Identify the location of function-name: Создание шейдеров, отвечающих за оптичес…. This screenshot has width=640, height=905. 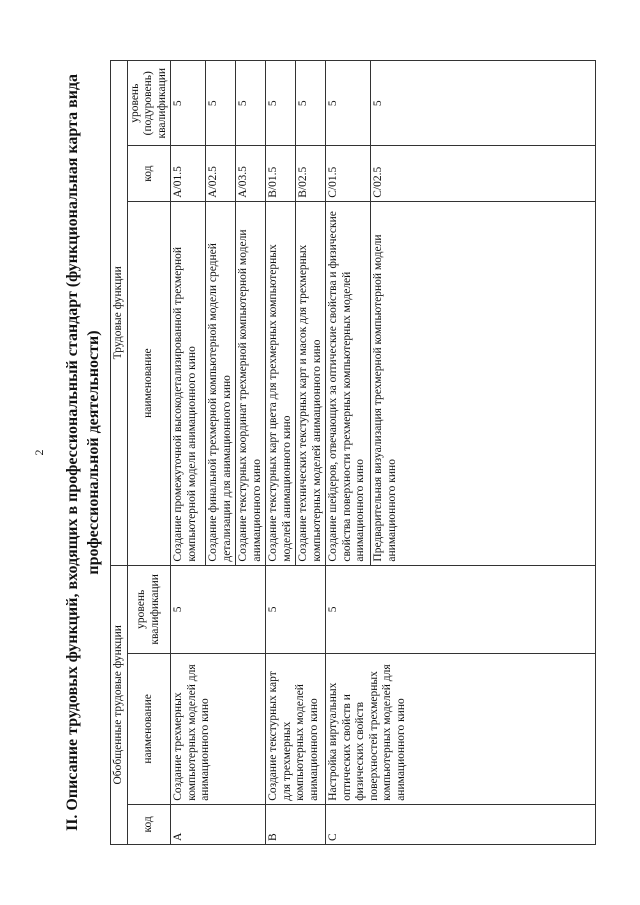
(348, 383).